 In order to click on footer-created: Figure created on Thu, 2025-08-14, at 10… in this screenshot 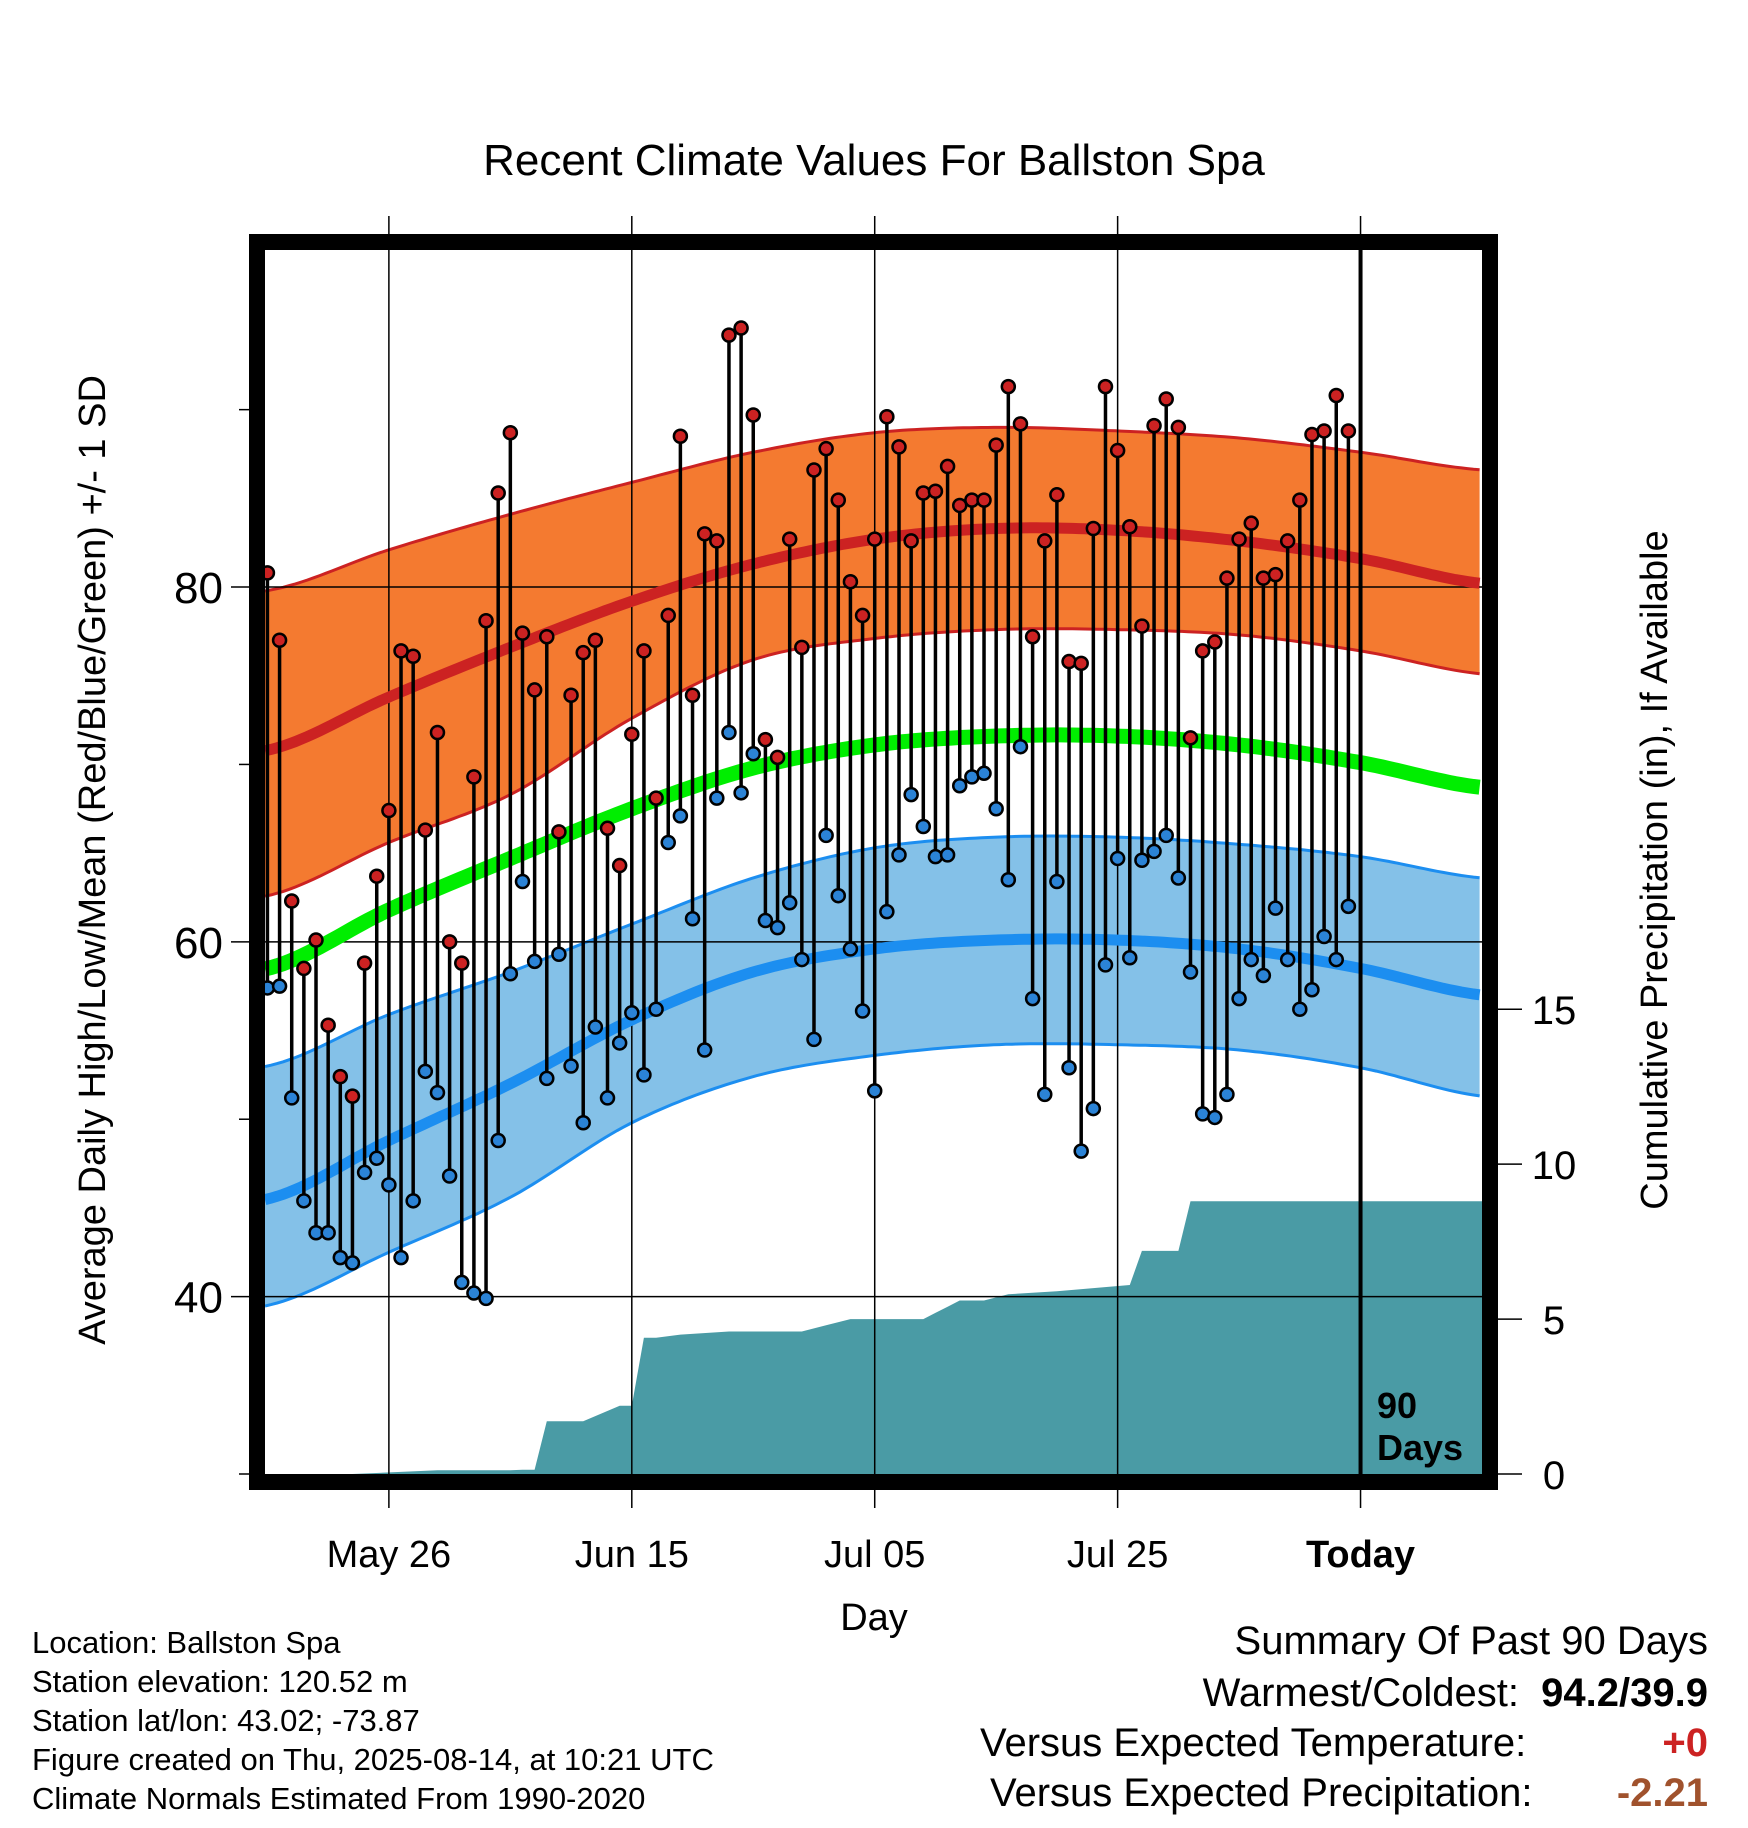, I will do `click(373, 1759)`.